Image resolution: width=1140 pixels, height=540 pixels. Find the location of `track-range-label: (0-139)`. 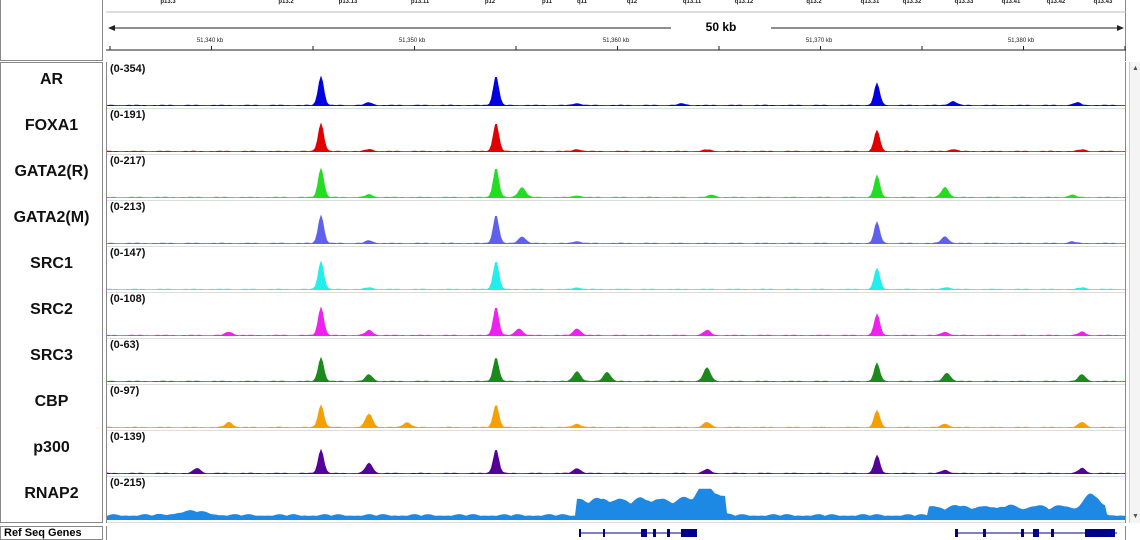

track-range-label: (0-139) is located at coordinates (128, 437).